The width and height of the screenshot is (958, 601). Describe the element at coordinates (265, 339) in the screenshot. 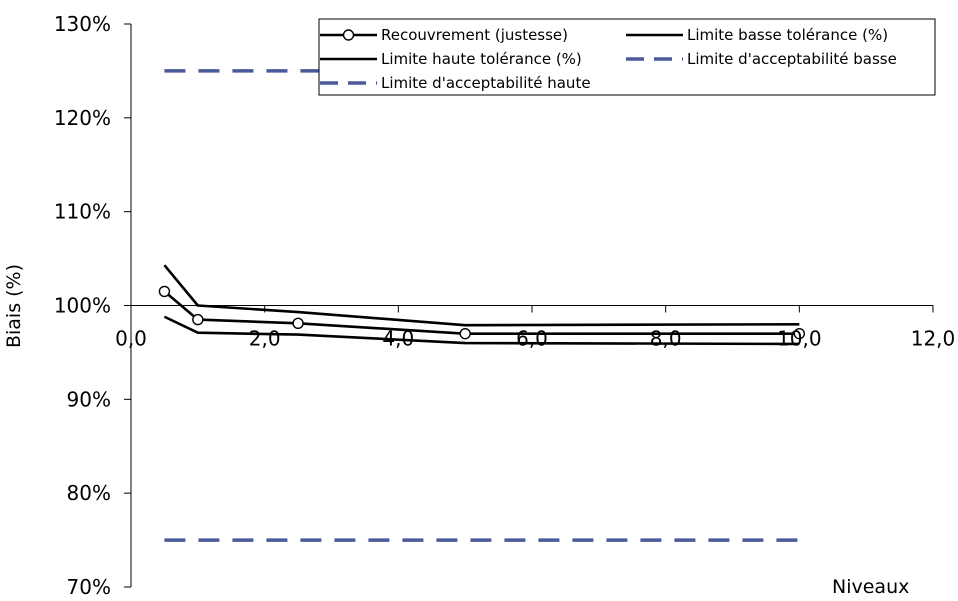

I see `x-tick-label: 2,0` at that location.